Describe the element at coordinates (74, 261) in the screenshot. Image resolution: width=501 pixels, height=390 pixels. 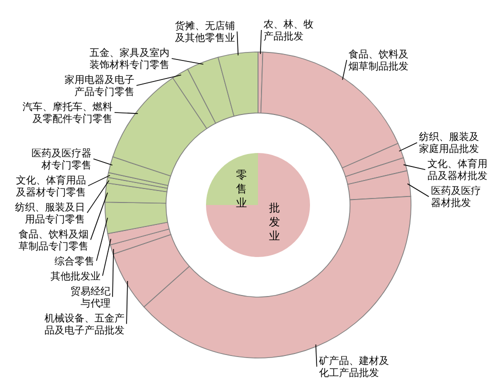
I see `slice-label: 综合零售` at that location.